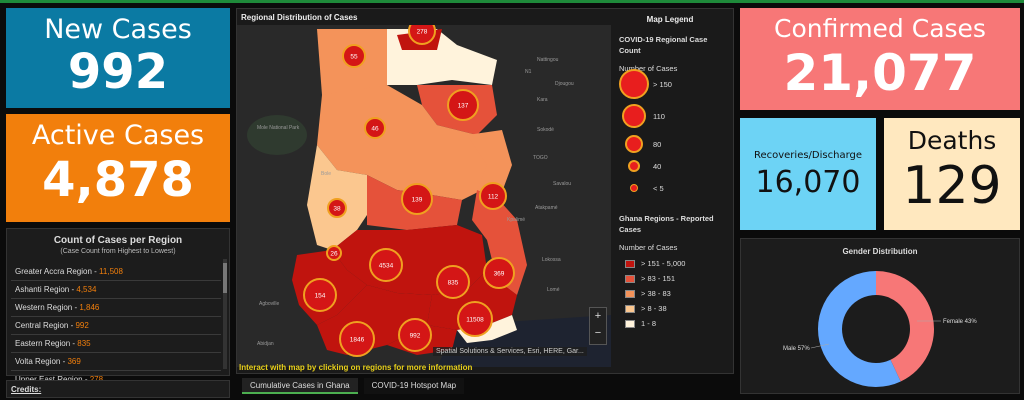 The image size is (1024, 400). Describe the element at coordinates (409, 142) in the screenshot. I see `region-northern` at that location.